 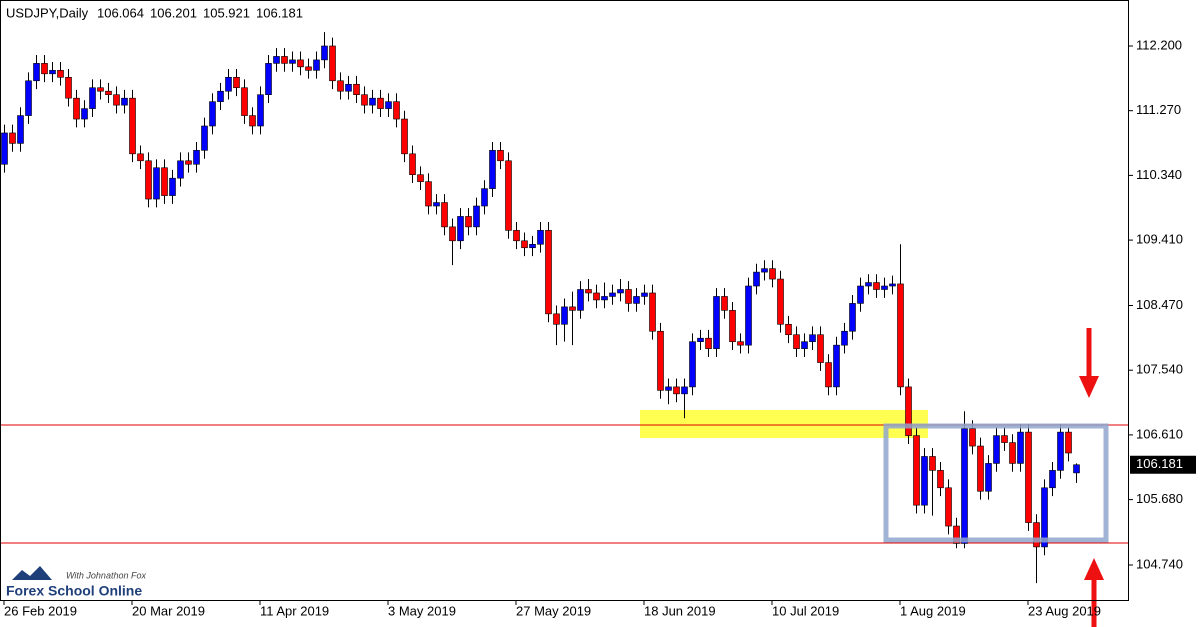 I want to click on logo: With Johnathon Fox Forex School Online, so click(x=76, y=582).